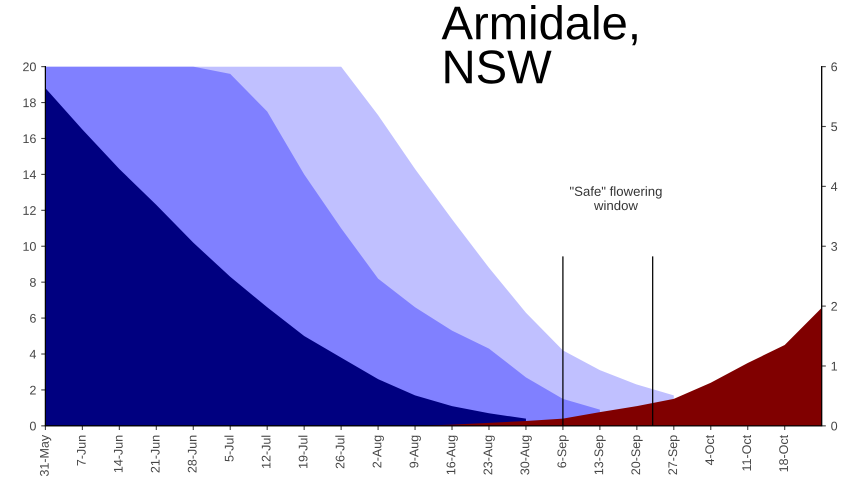 The height and width of the screenshot is (501, 841). I want to click on y-tick-label: 2, so click(33, 390).